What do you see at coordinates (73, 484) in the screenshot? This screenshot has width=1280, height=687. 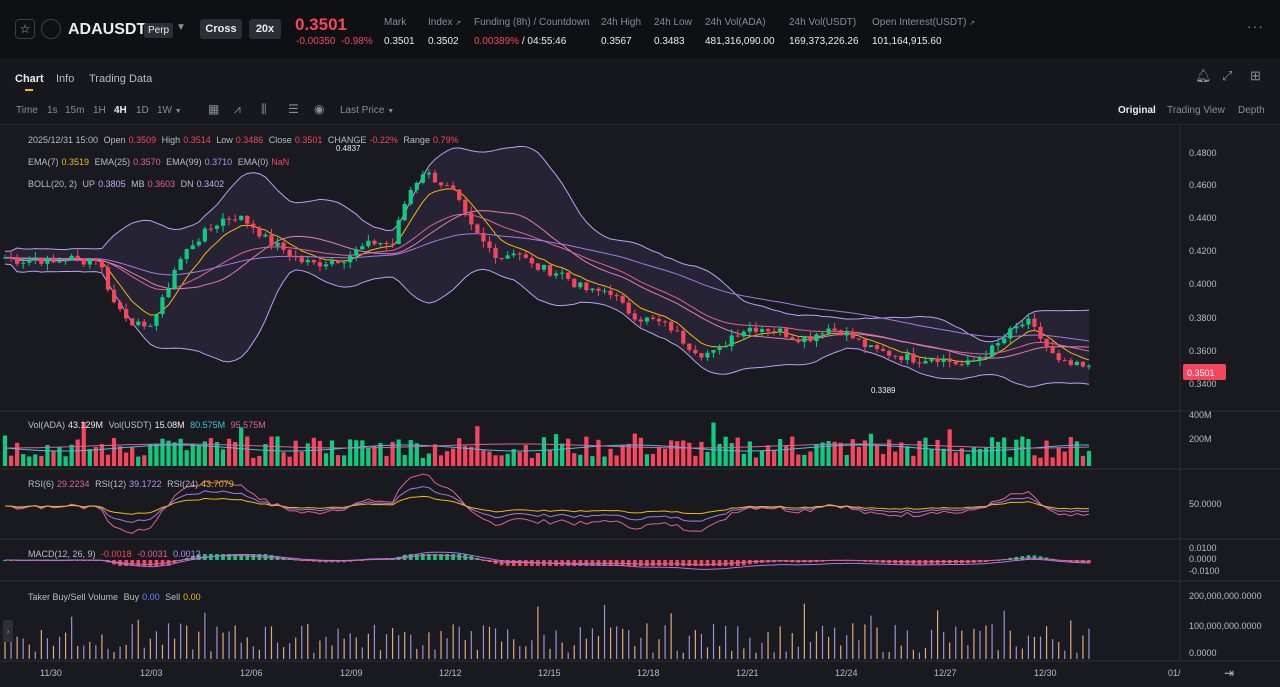 I see `rsi6-value: 29.2234` at bounding box center [73, 484].